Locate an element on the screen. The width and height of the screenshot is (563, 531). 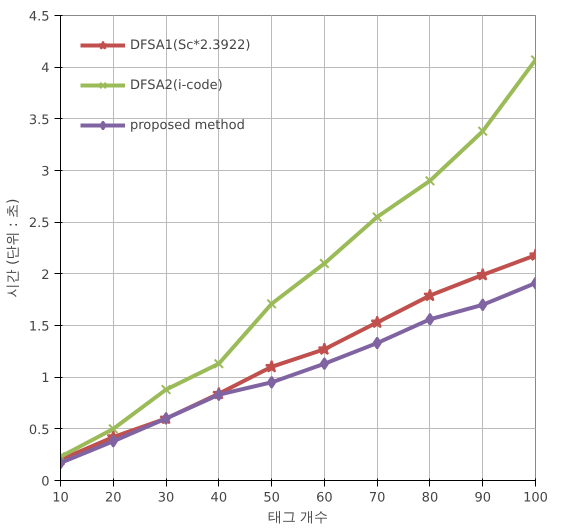
y-tick-label: 0 is located at coordinates (45, 482).